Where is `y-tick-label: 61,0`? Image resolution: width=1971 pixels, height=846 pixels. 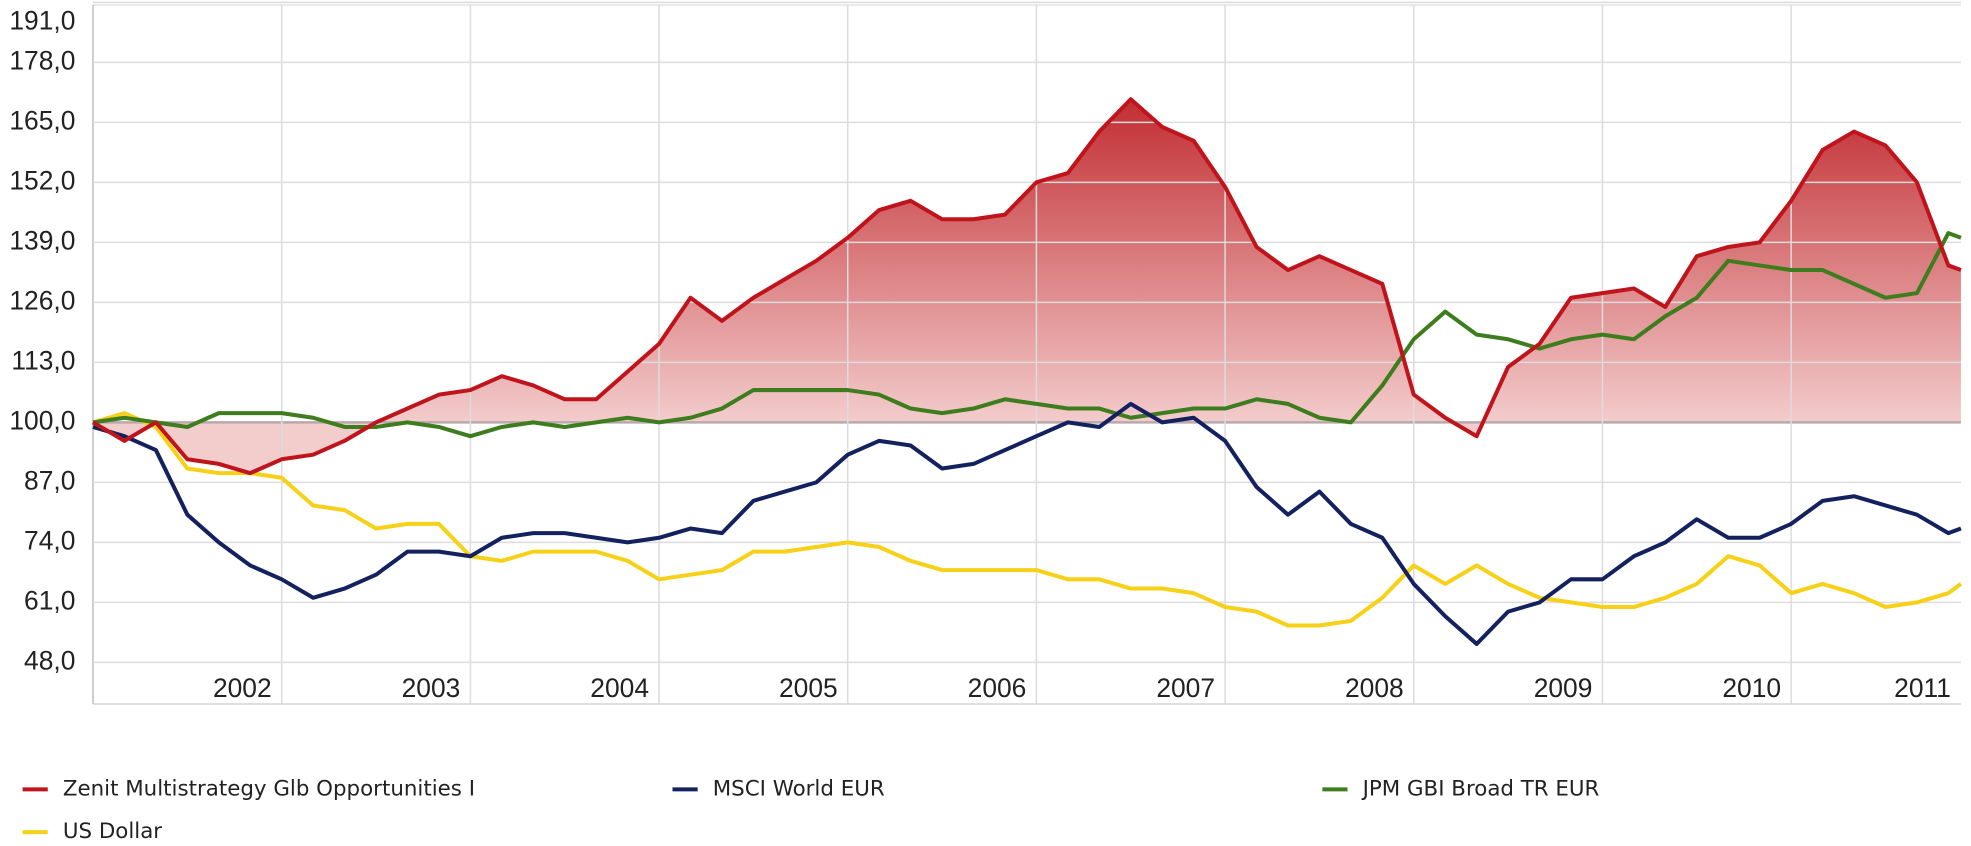
y-tick-label: 61,0 is located at coordinates (49, 600).